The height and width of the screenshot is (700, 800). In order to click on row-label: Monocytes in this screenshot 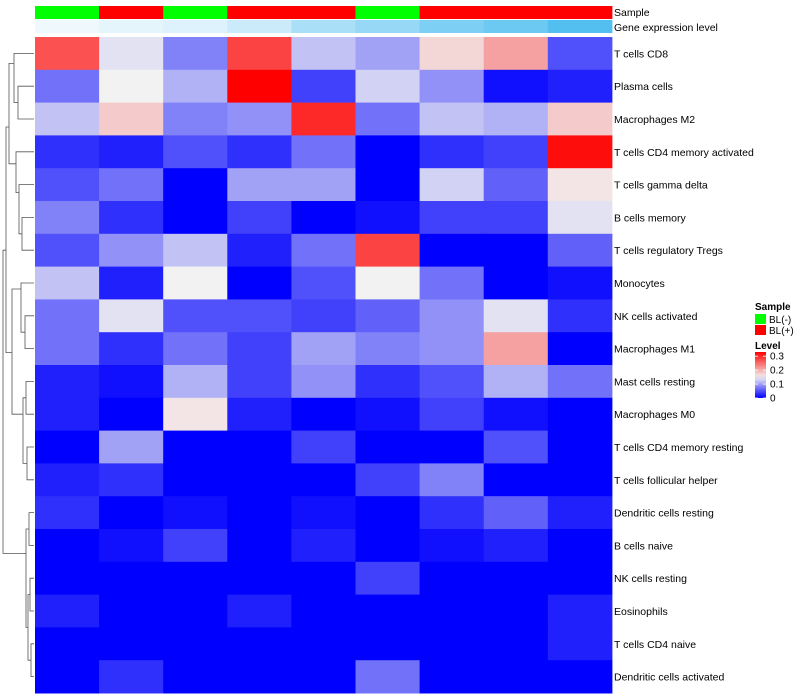, I will do `click(639, 284)`.